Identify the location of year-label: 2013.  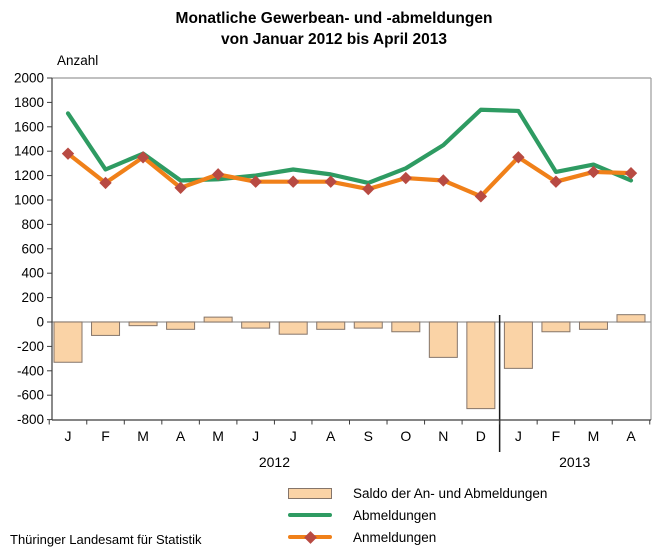
(574, 462).